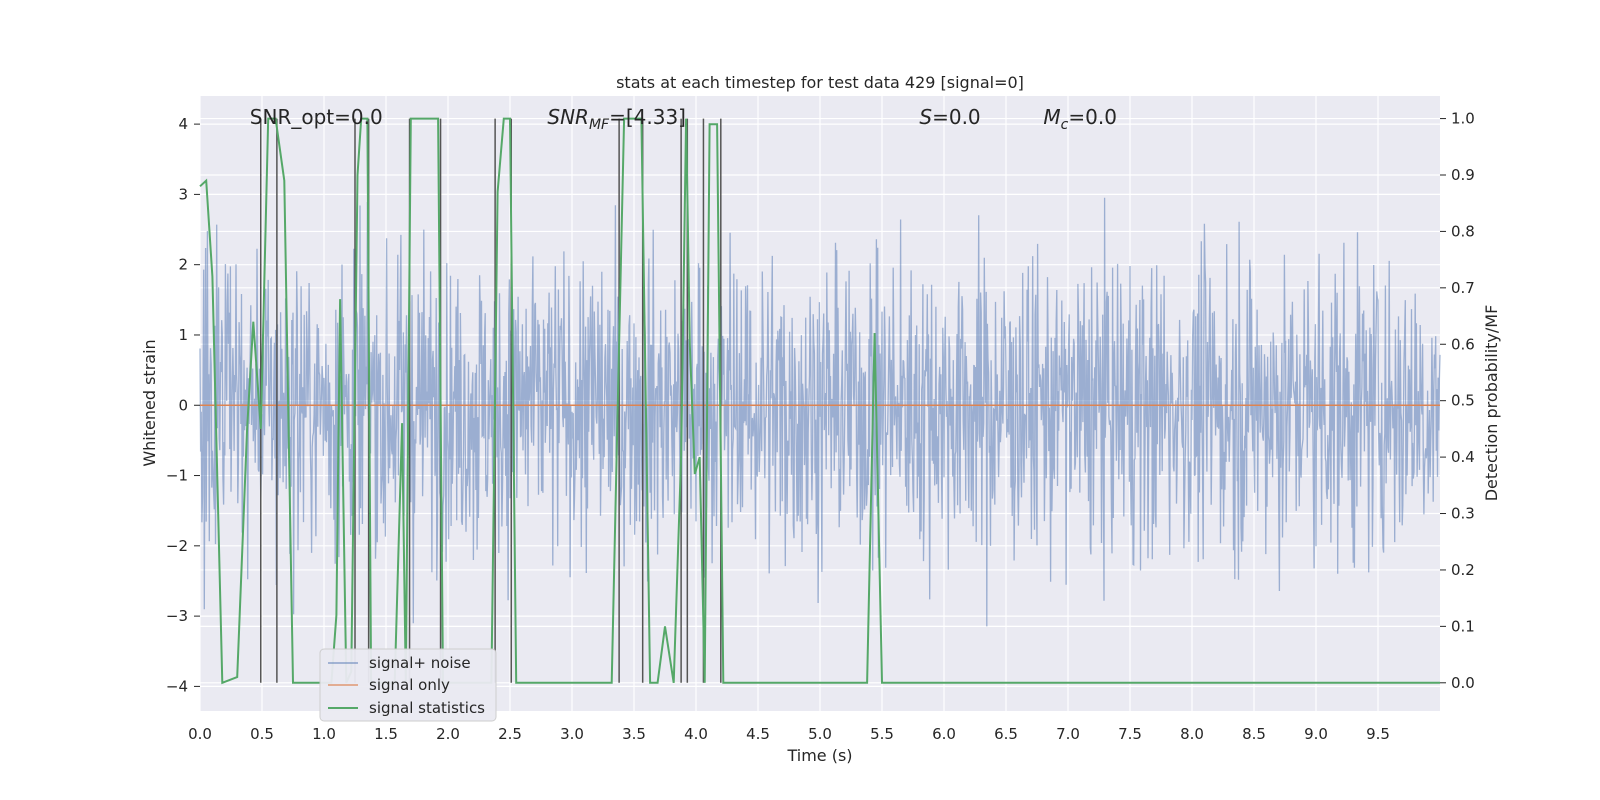  What do you see at coordinates (420, 663) in the screenshot?
I see `legend-label-noise: signal+ noise` at bounding box center [420, 663].